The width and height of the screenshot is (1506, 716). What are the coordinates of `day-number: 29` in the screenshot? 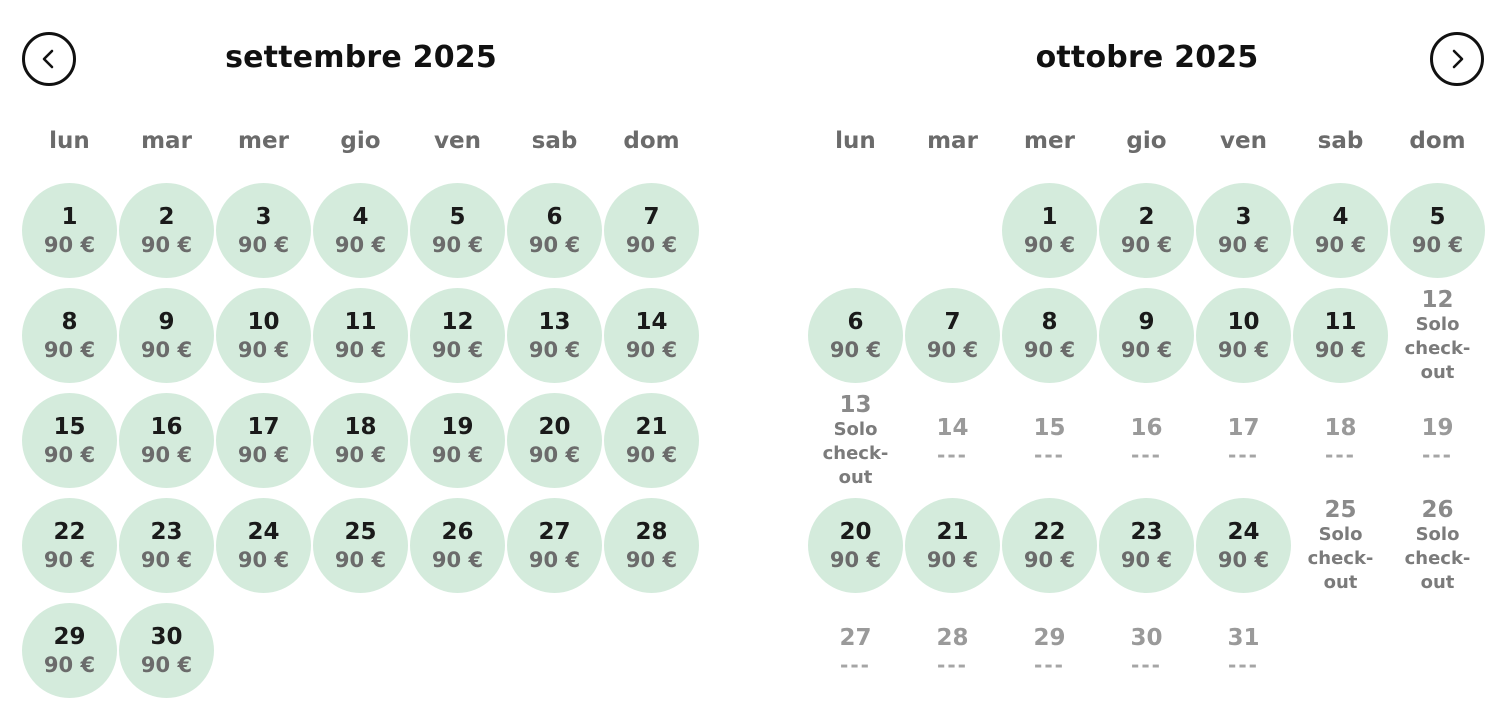 It's located at (1049, 637).